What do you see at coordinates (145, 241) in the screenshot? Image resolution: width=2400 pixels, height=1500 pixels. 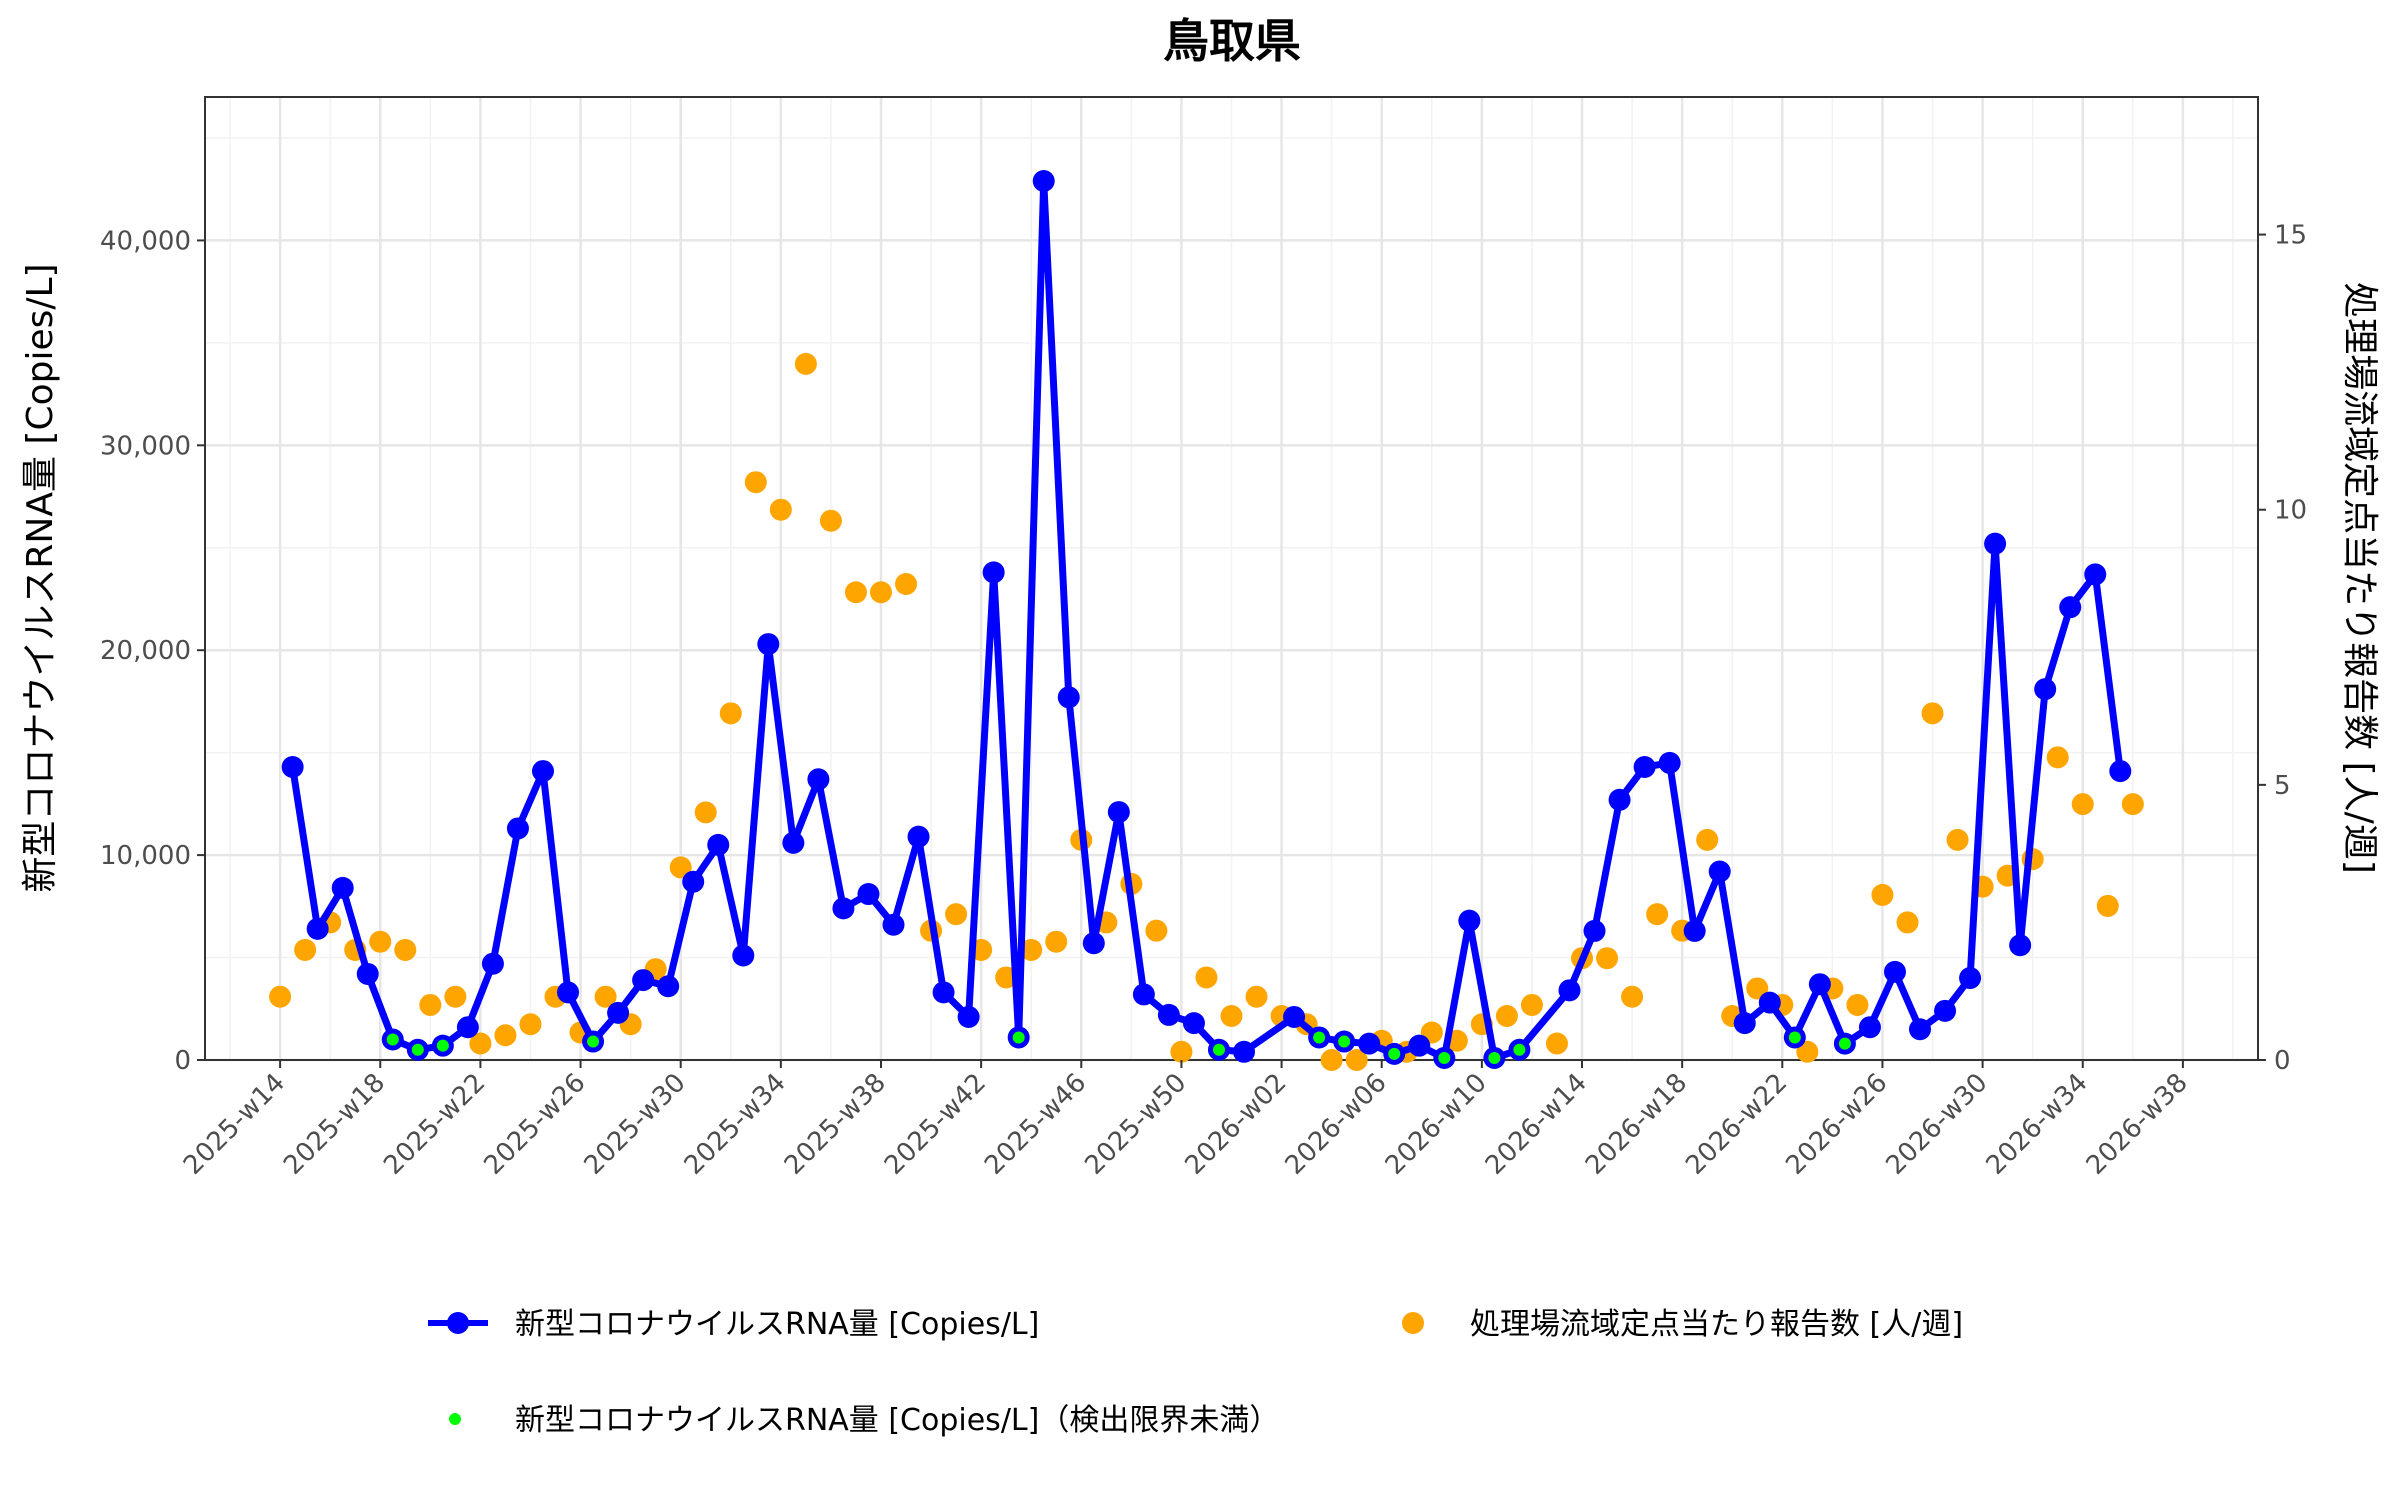 I see `y-left-tick-label: 40,000` at bounding box center [145, 241].